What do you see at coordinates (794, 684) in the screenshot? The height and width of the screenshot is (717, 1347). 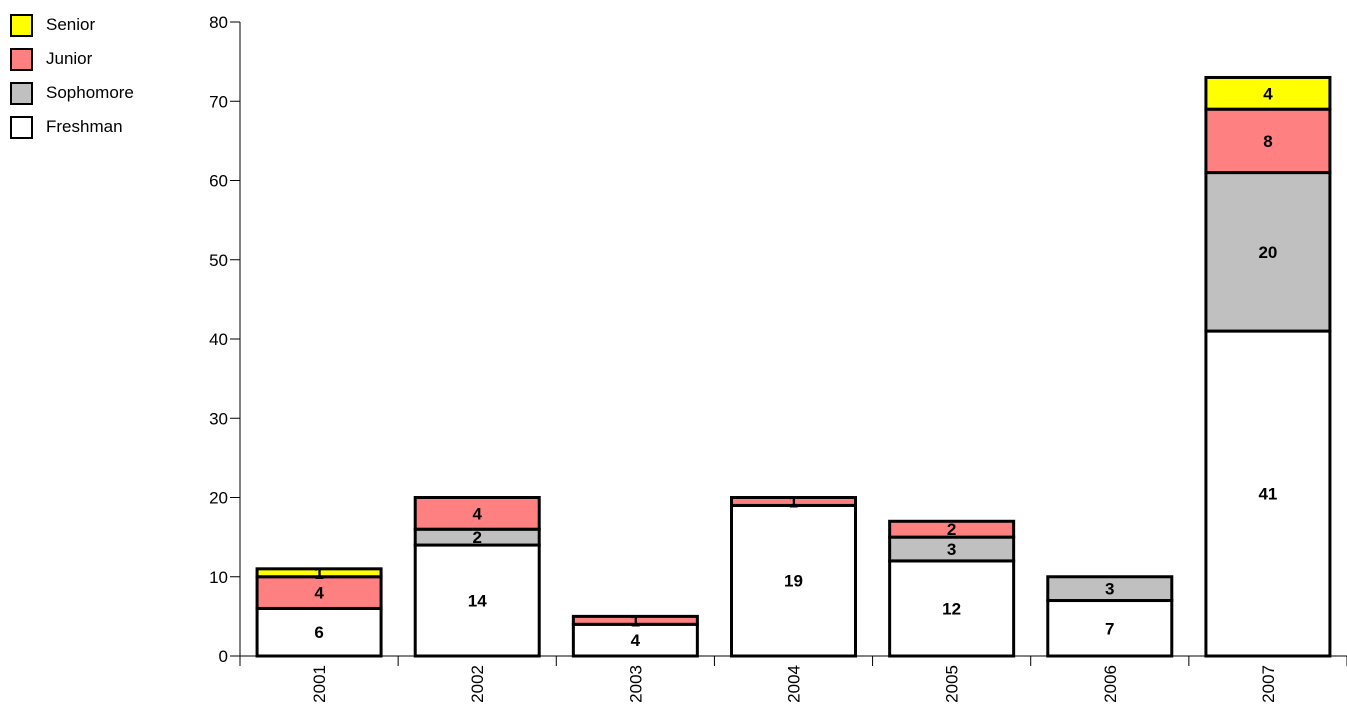 I see `x-tick-label: 2004` at bounding box center [794, 684].